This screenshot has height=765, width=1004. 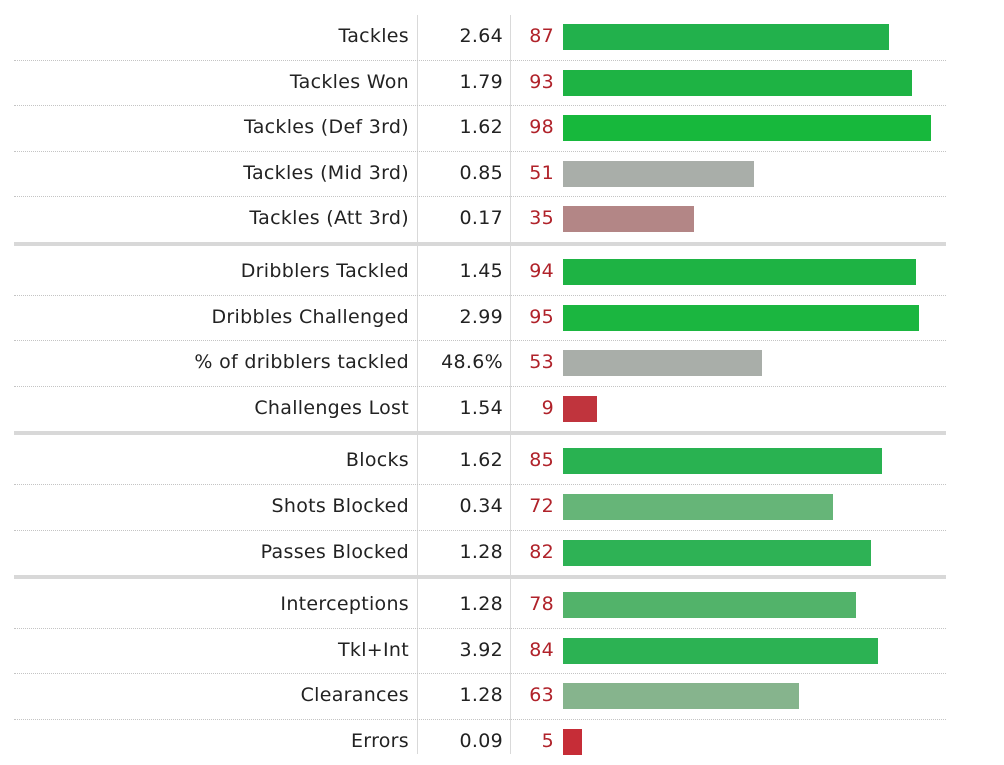 I want to click on stat-value: 1.79, so click(x=481, y=81).